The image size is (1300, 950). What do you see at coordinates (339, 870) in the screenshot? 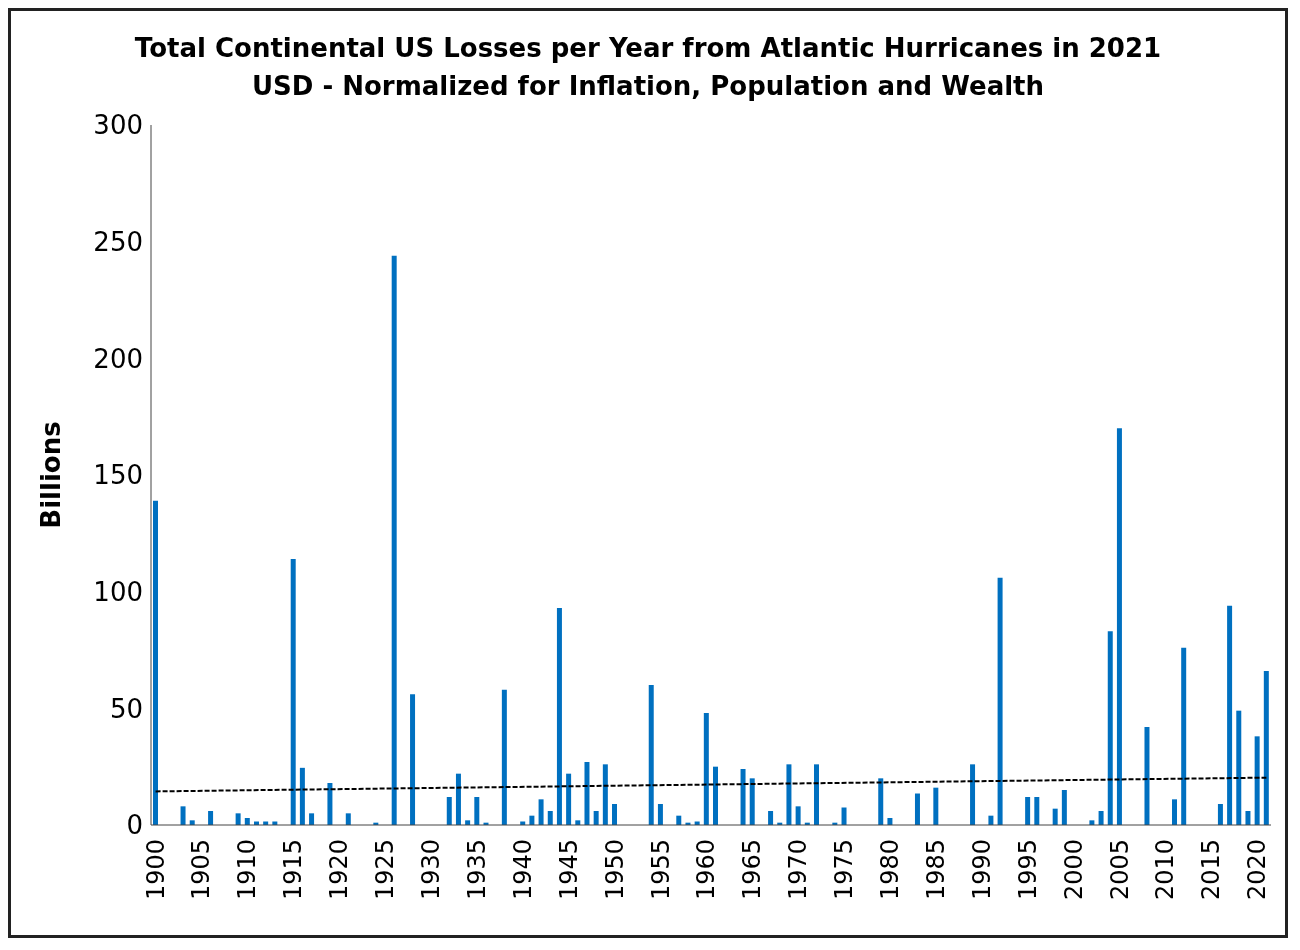
I see `x-tick-label: 1920` at bounding box center [339, 870].